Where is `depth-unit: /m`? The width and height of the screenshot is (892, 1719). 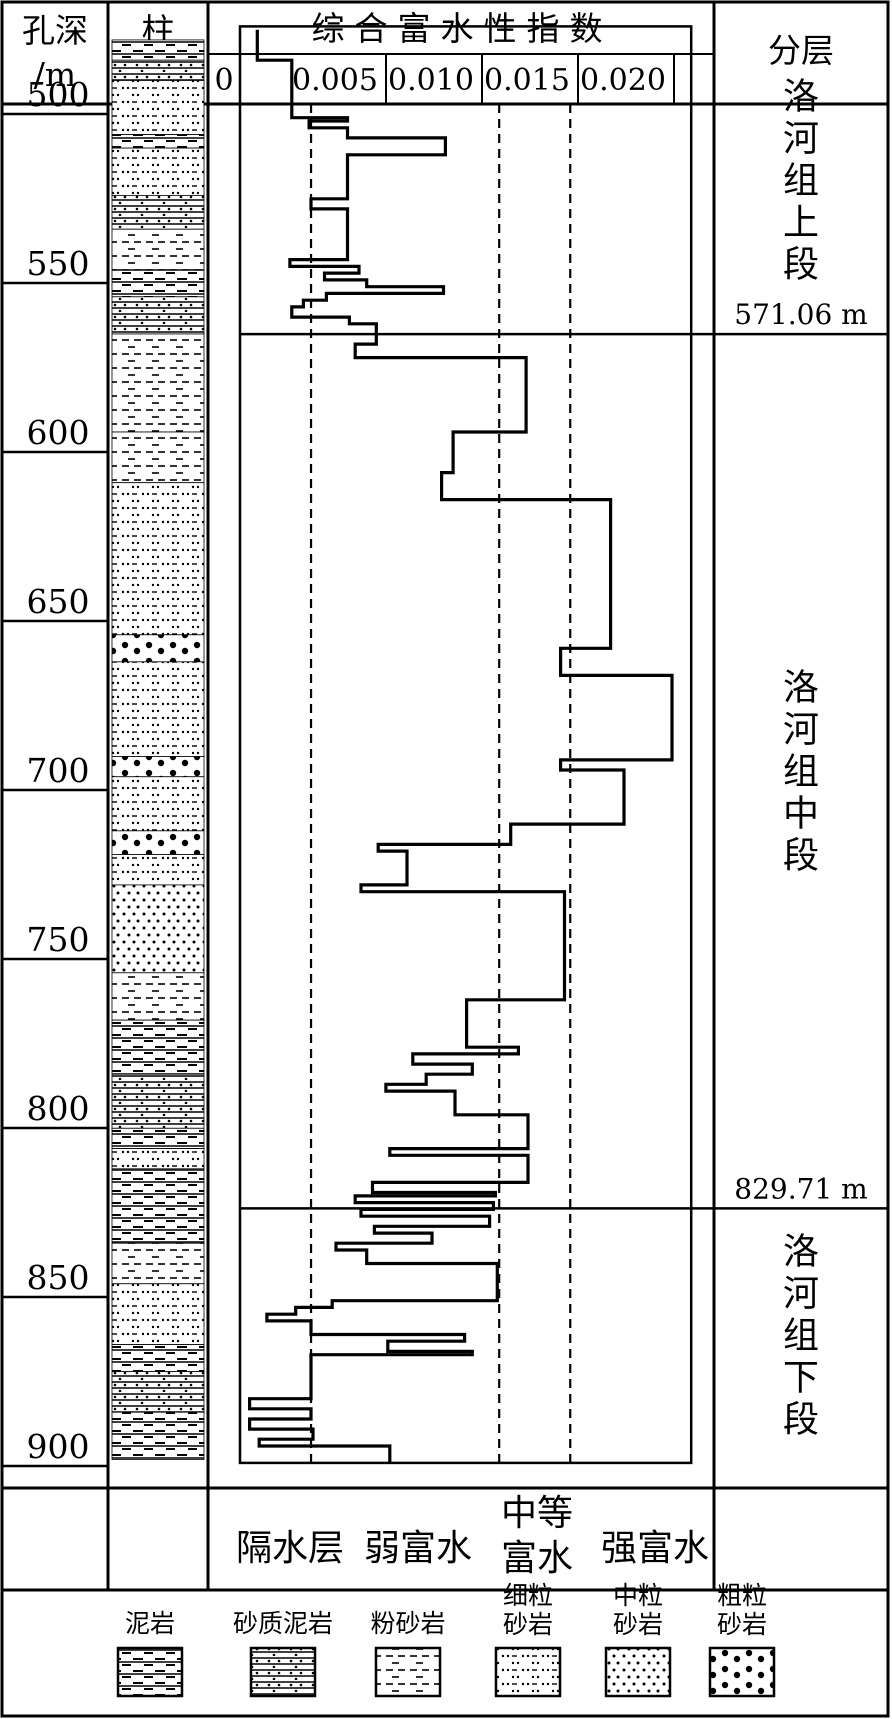
depth-unit: /m is located at coordinates (55, 74).